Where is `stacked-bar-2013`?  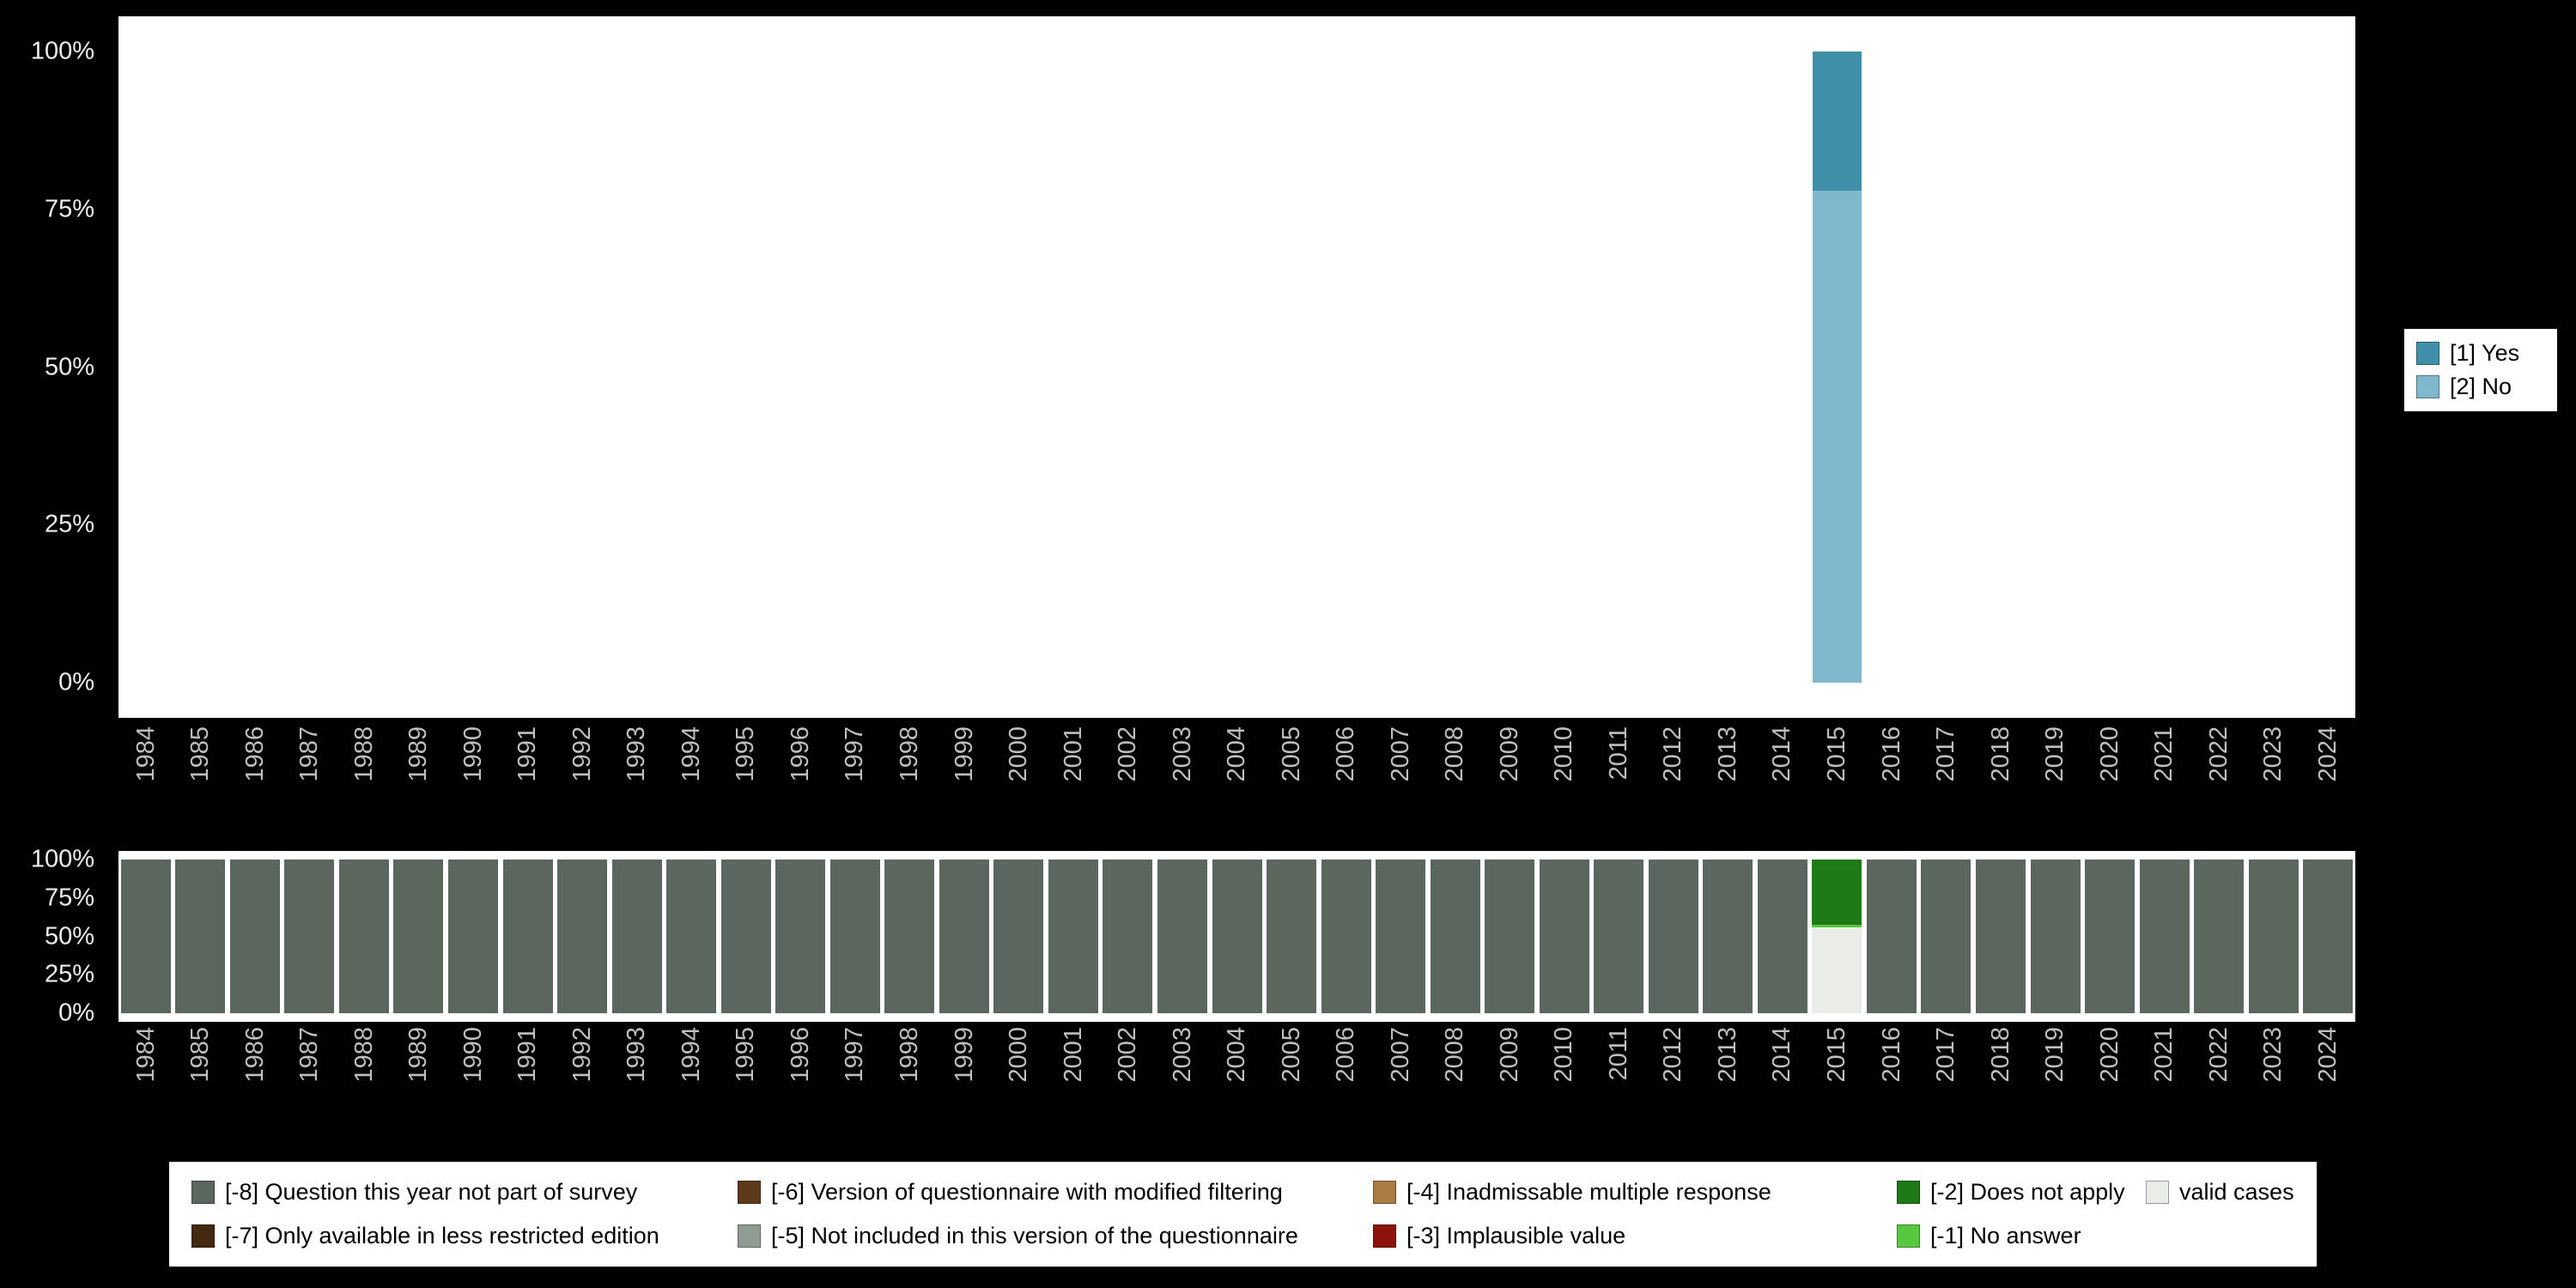 stacked-bar-2013 is located at coordinates (1728, 936).